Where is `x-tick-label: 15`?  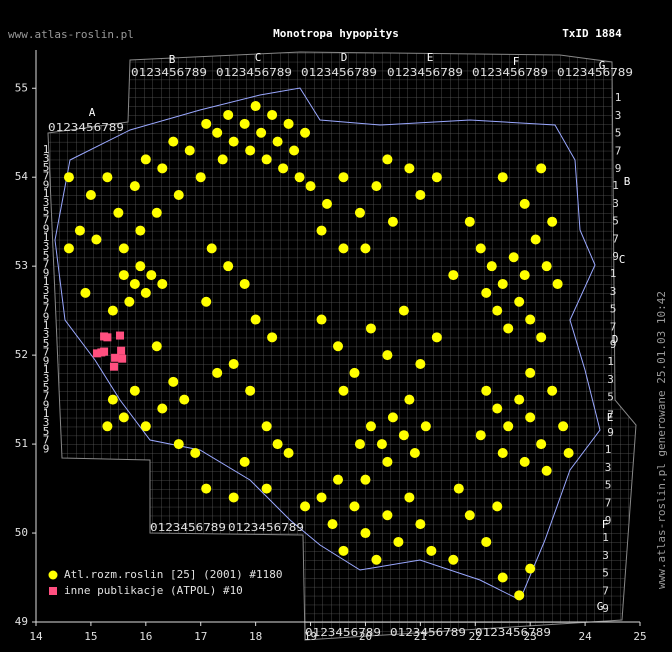 x-tick-label: 15 is located at coordinates (90, 636).